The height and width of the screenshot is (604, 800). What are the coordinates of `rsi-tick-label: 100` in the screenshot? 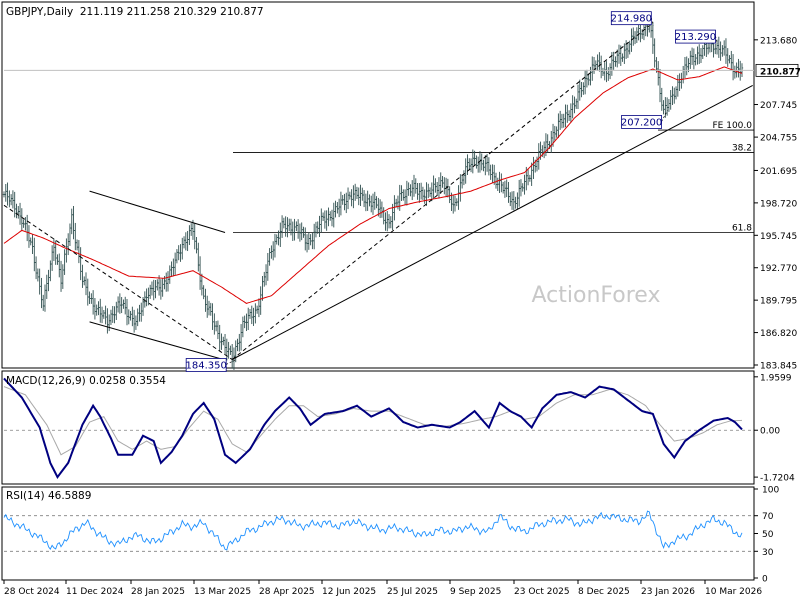 It's located at (770, 491).